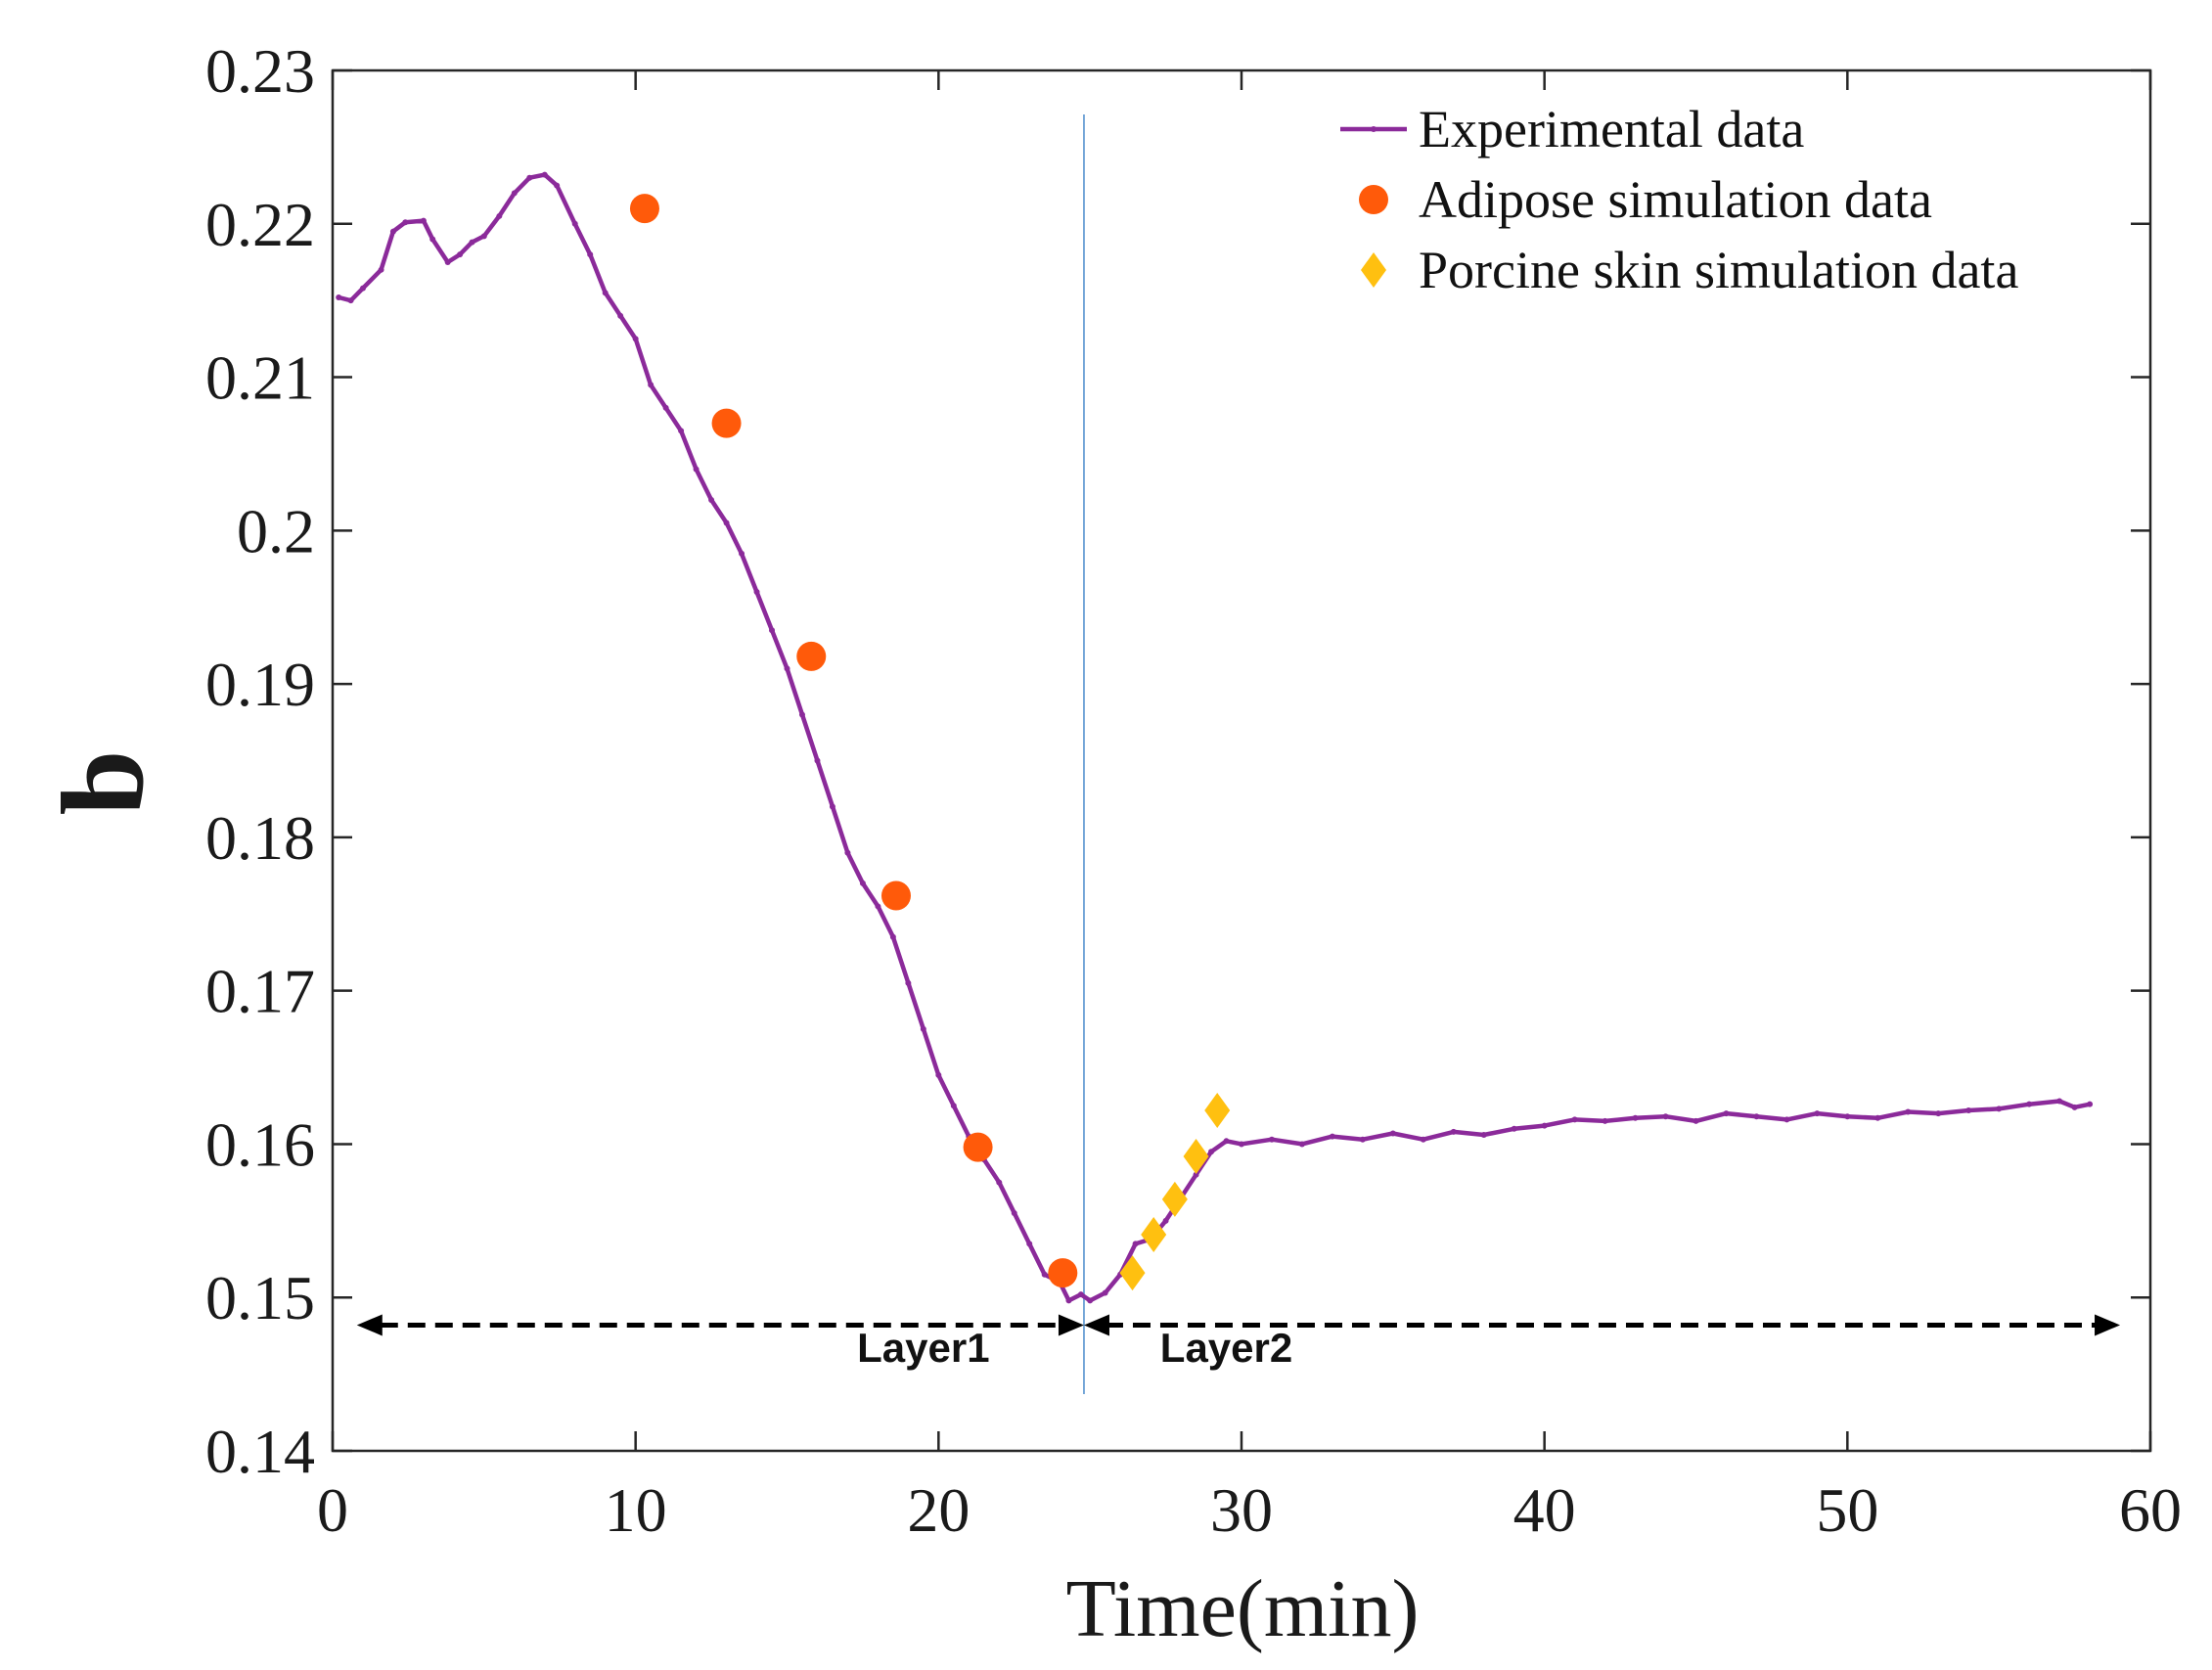 The image size is (2212, 1670). Describe the element at coordinates (1675, 200) in the screenshot. I see `legend-label: Adipose simulation data` at that location.